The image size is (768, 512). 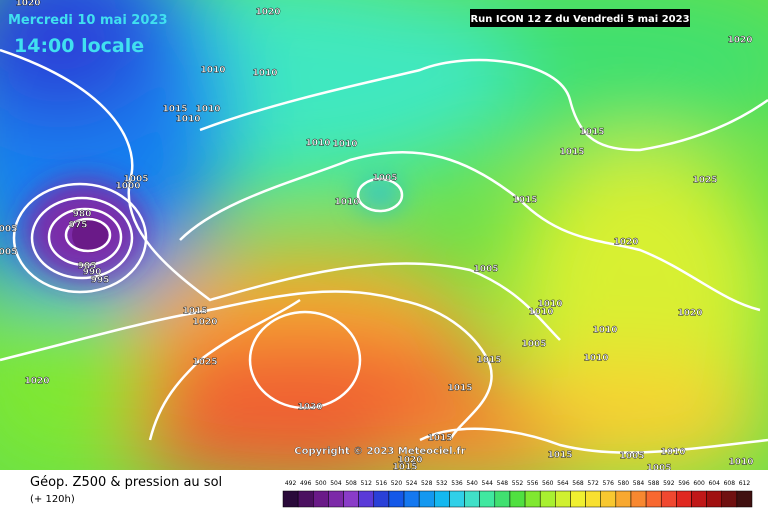 What do you see at coordinates (92, 273) in the screenshot?
I see `isobar-label: 990` at bounding box center [92, 273].